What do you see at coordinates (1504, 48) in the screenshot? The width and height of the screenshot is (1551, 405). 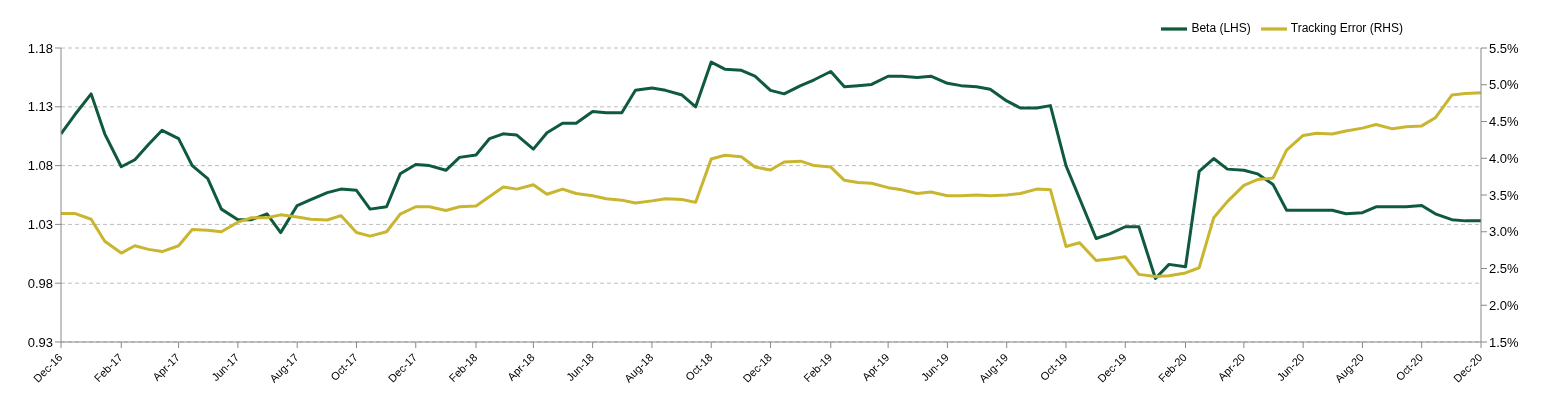 I see `y2-tick-label: 5.5%` at bounding box center [1504, 48].